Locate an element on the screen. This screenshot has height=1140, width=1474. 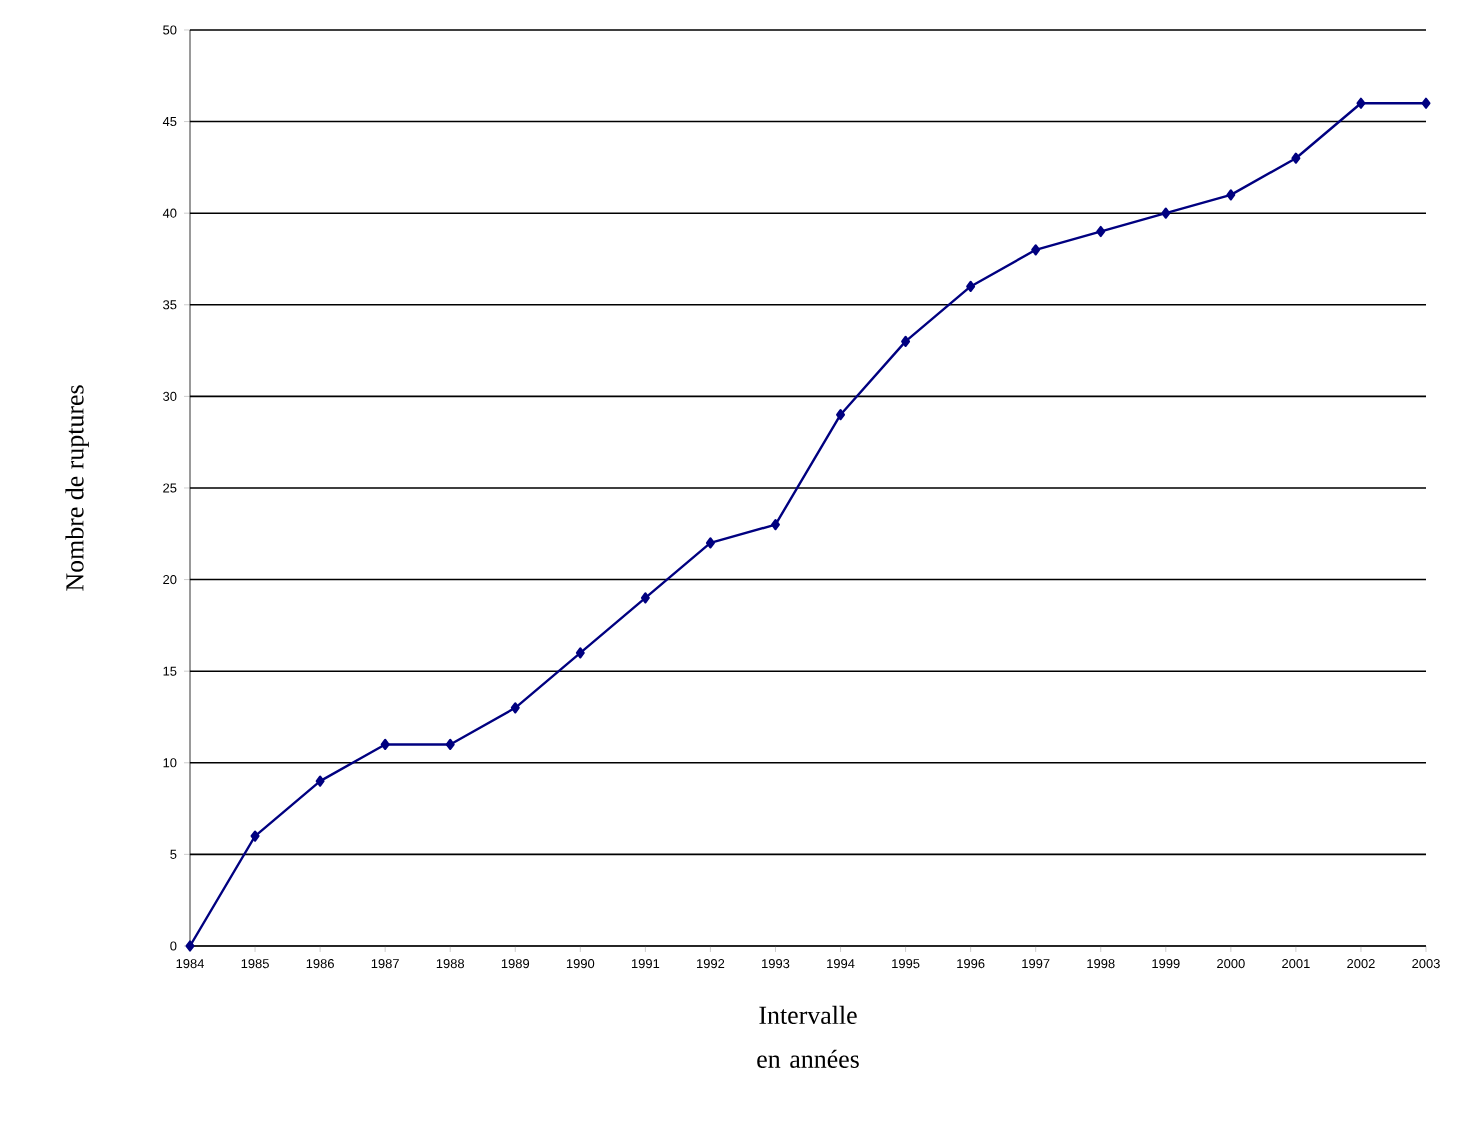
y-axis-title: Nombre de ruptures is located at coordinates (77, 488).